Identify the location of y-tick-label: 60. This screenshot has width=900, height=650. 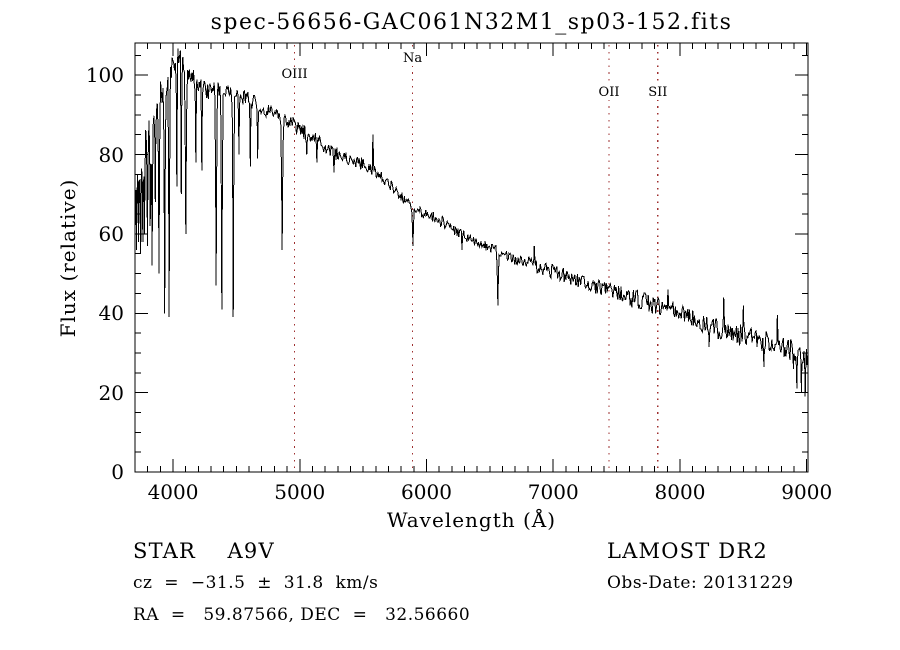
(111, 233).